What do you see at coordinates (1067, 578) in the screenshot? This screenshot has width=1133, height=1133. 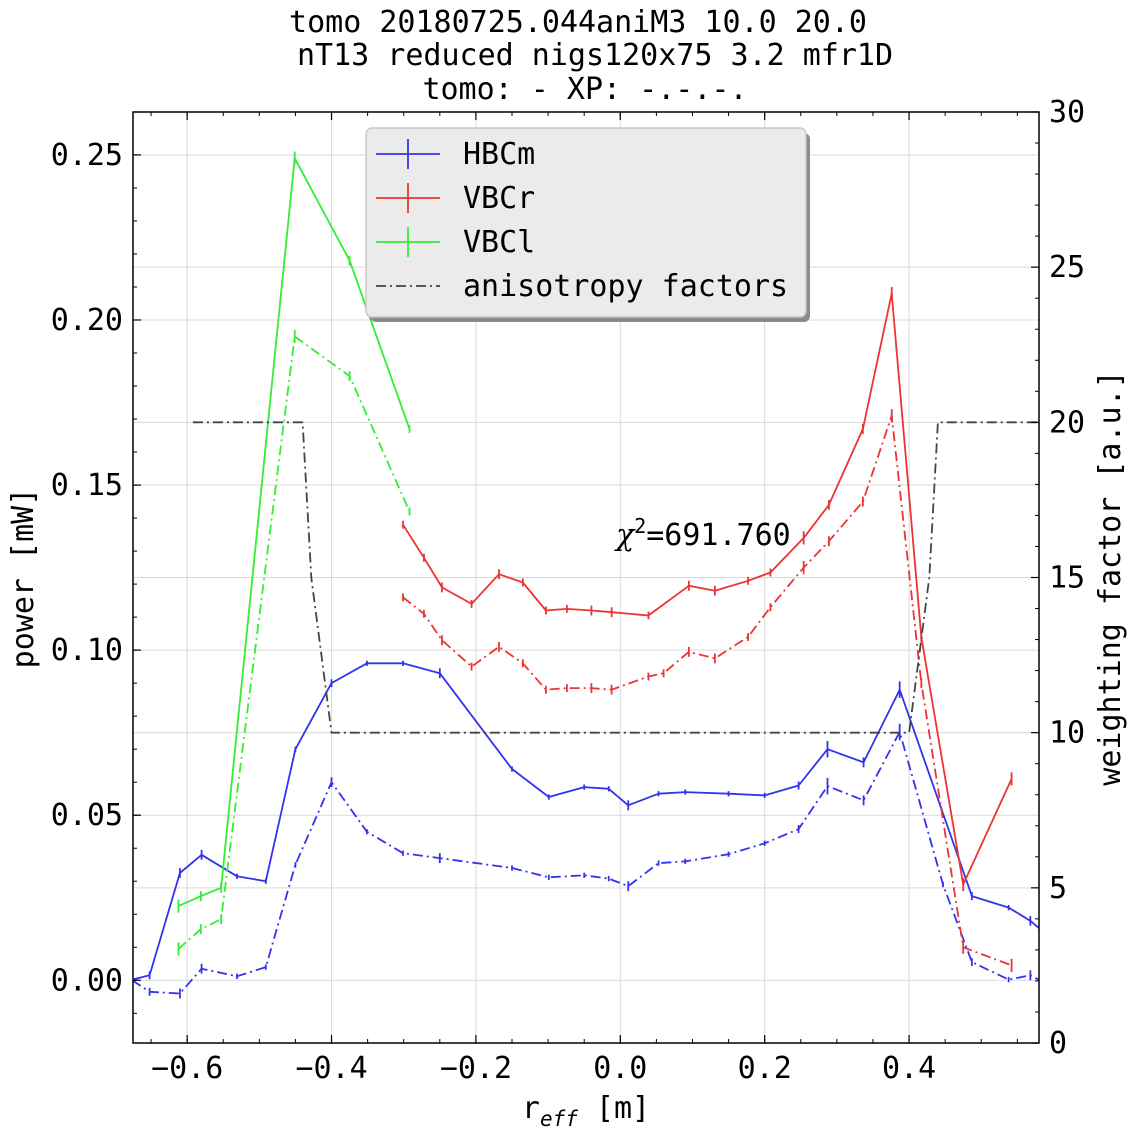 I see `y2-tick-label-3: 15` at bounding box center [1067, 578].